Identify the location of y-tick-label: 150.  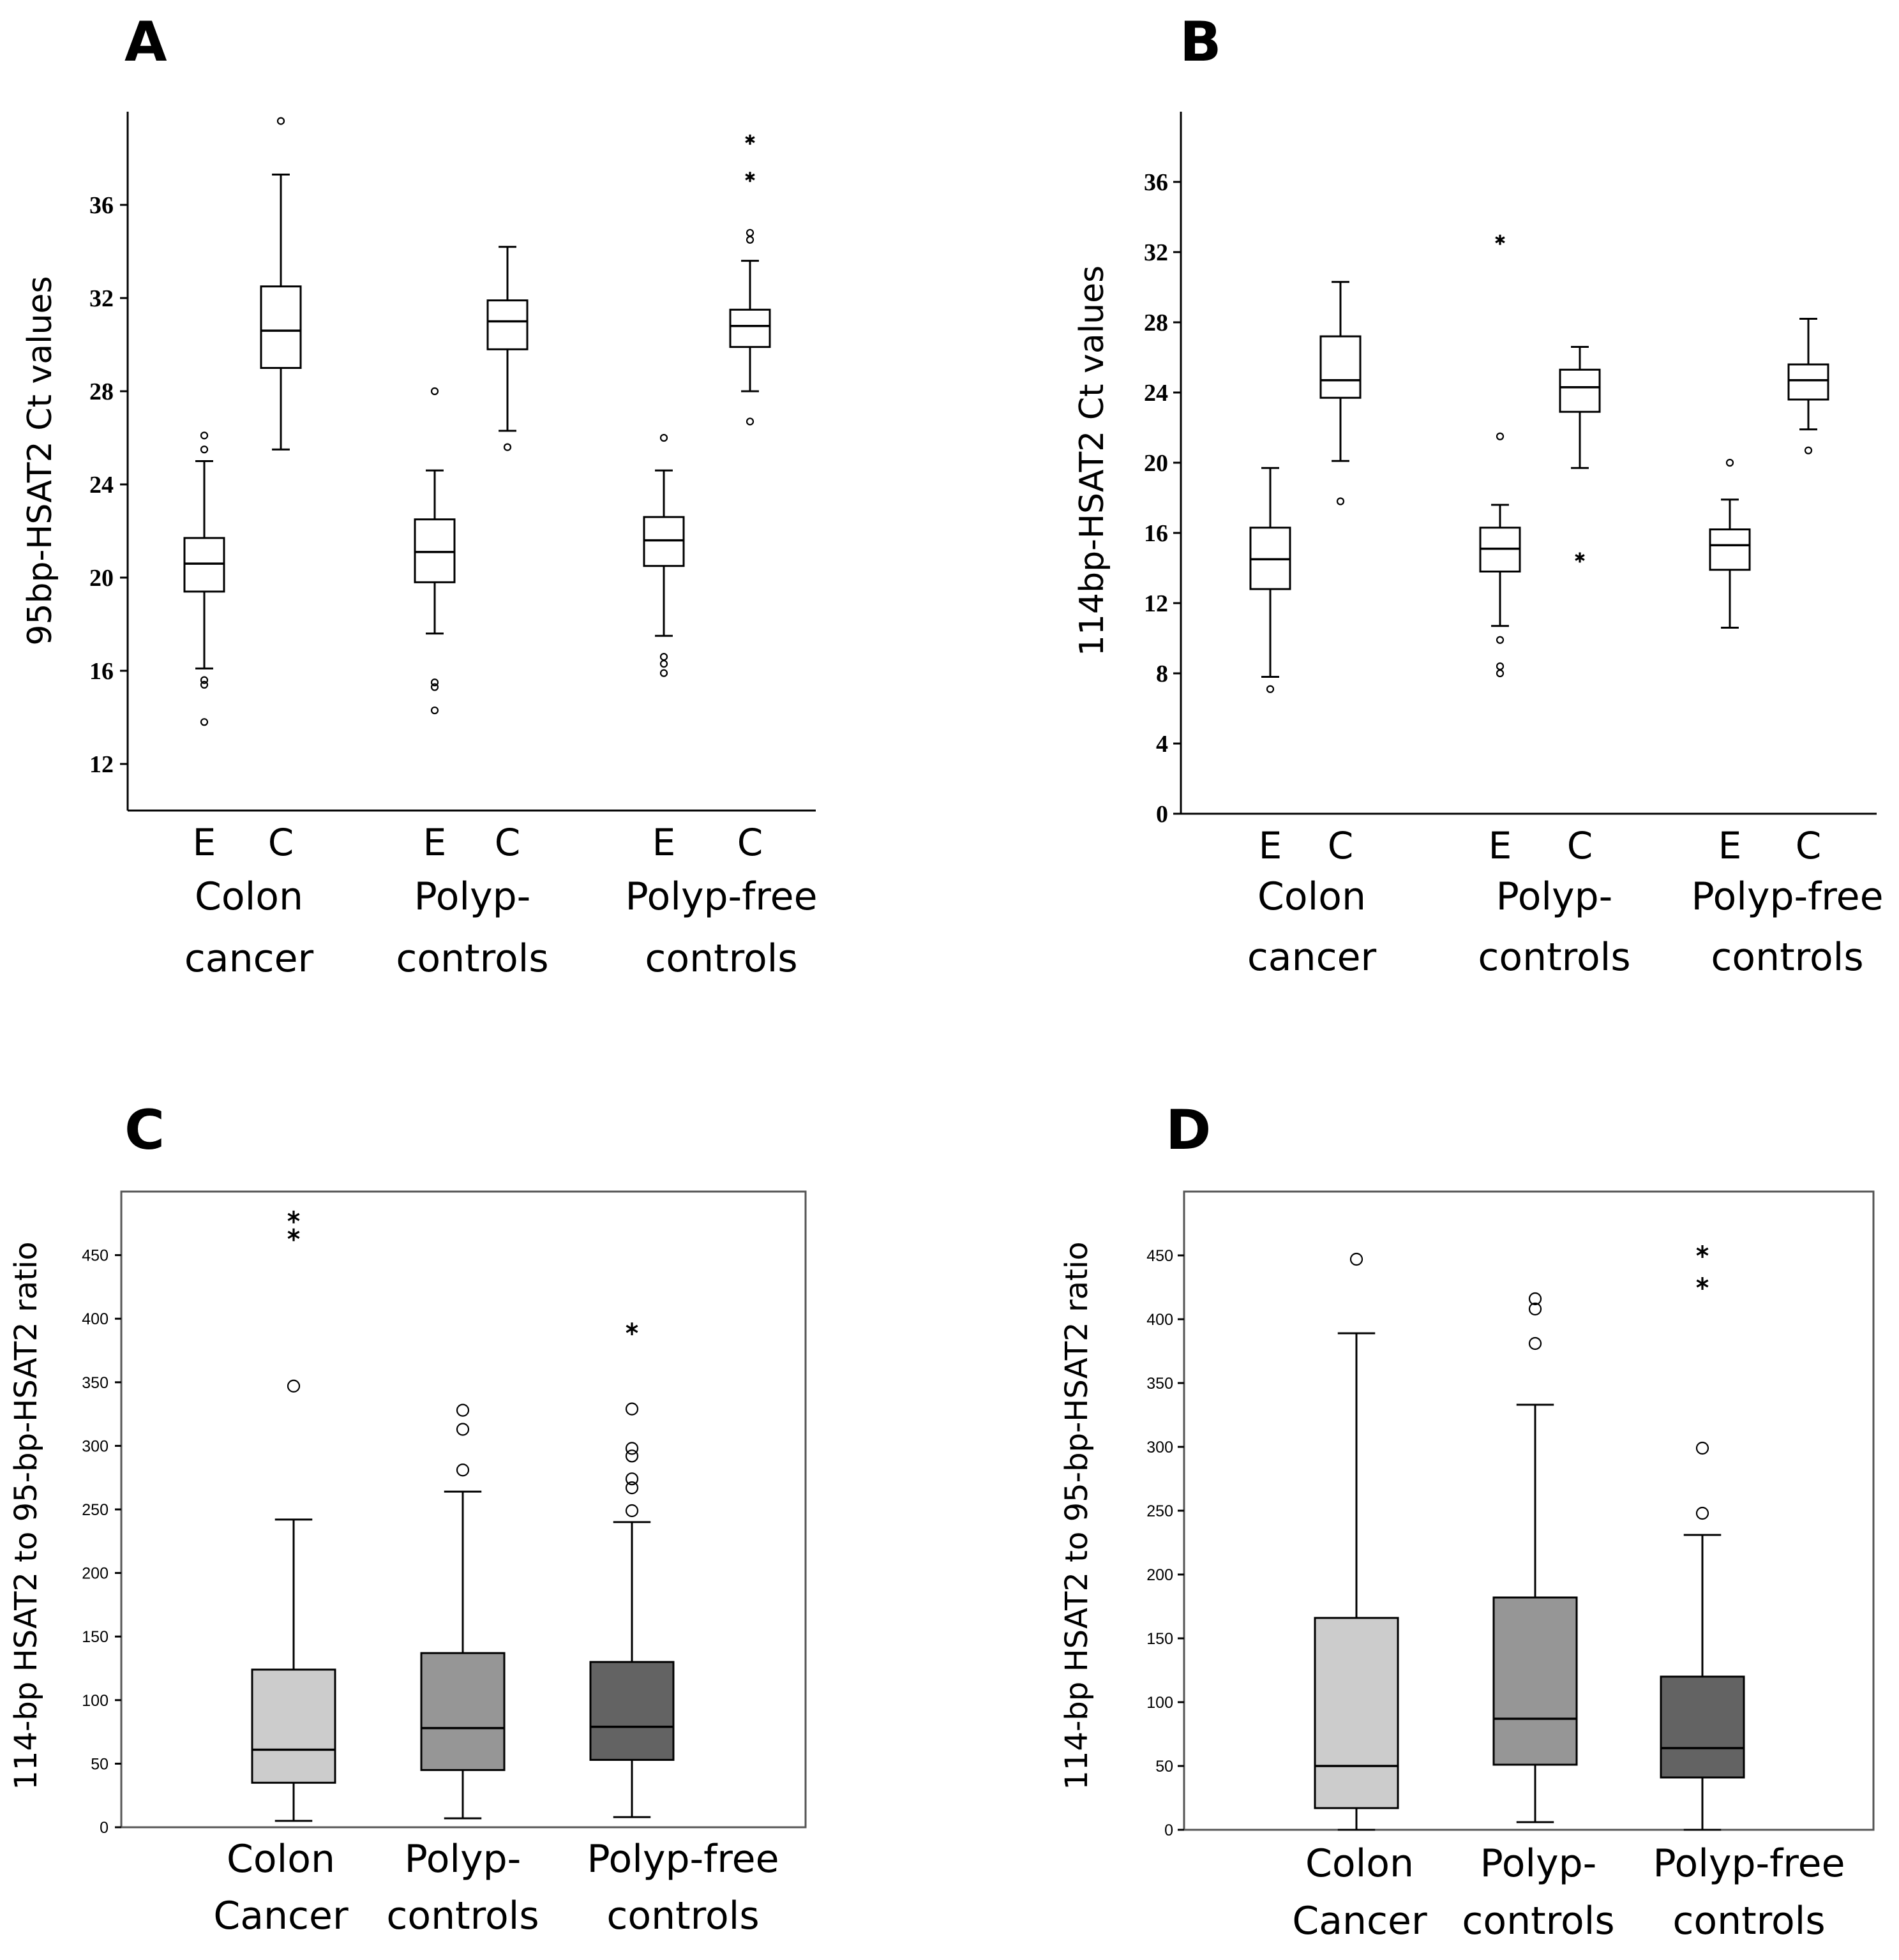
(95, 1637).